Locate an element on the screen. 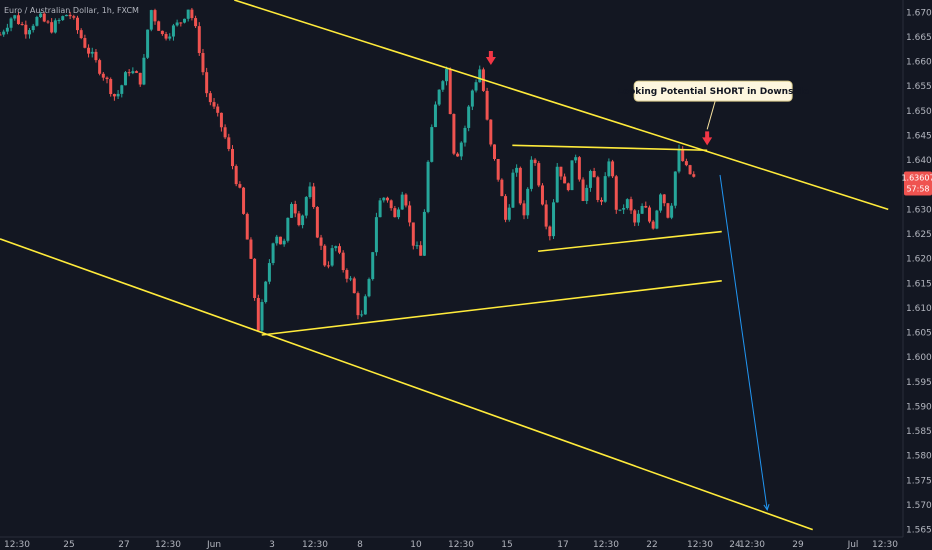 This screenshot has height=550, width=932. time-axis-background is located at coordinates (466, 543).